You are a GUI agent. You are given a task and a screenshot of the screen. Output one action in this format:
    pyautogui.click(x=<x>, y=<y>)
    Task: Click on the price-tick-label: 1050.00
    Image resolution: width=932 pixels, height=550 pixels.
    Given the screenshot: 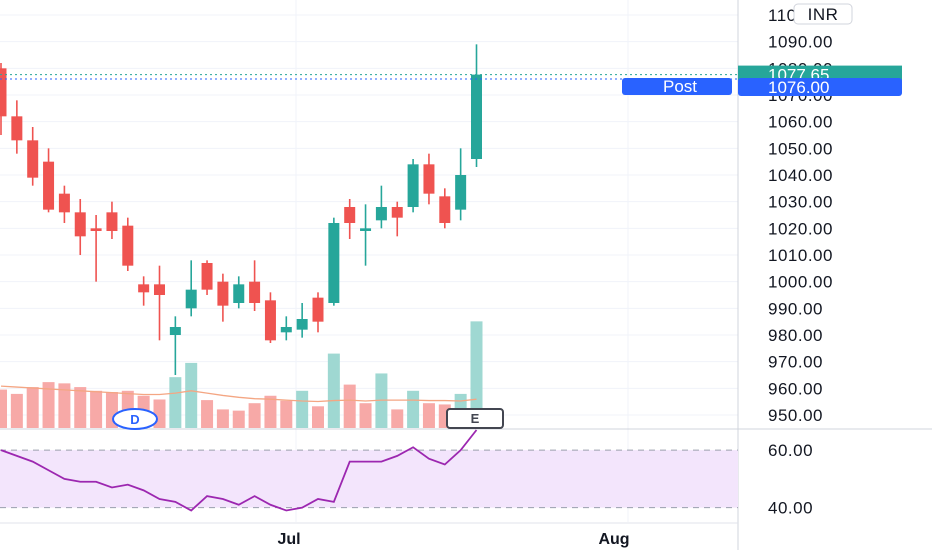 What is the action you would take?
    pyautogui.click(x=800, y=148)
    